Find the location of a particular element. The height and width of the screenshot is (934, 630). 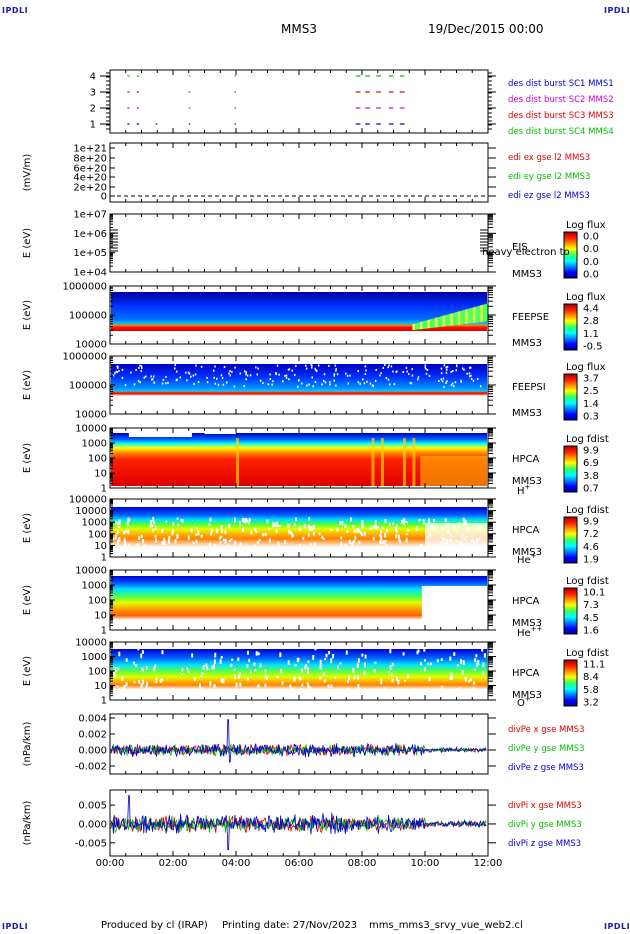

feepsi-ylabel: E (eV) is located at coordinates (27, 385).